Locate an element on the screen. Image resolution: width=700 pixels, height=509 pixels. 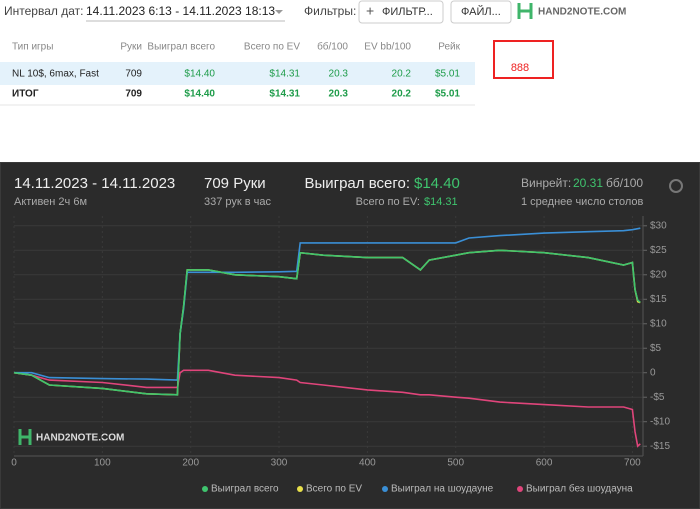
x-tick-label: 0 is located at coordinates (14, 463).